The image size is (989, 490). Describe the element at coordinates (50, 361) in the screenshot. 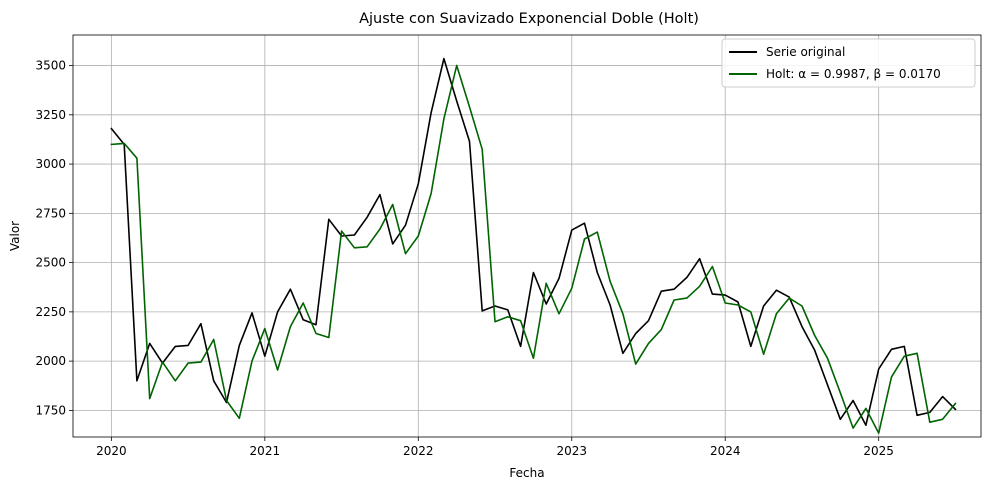

I see `y-tick-label: 2000` at that location.